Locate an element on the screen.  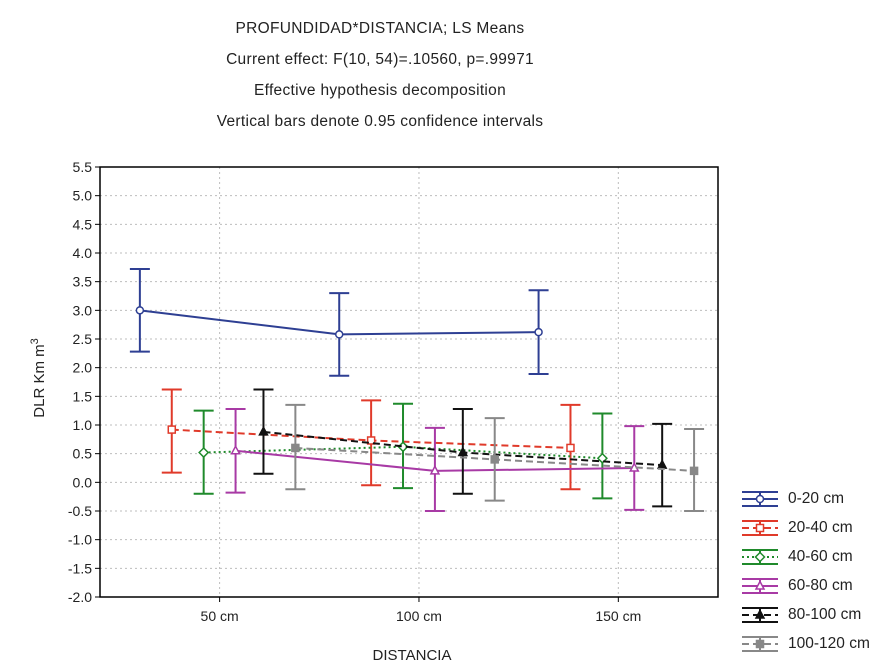
y-tick-label: 2.0 is located at coordinates (83, 368).